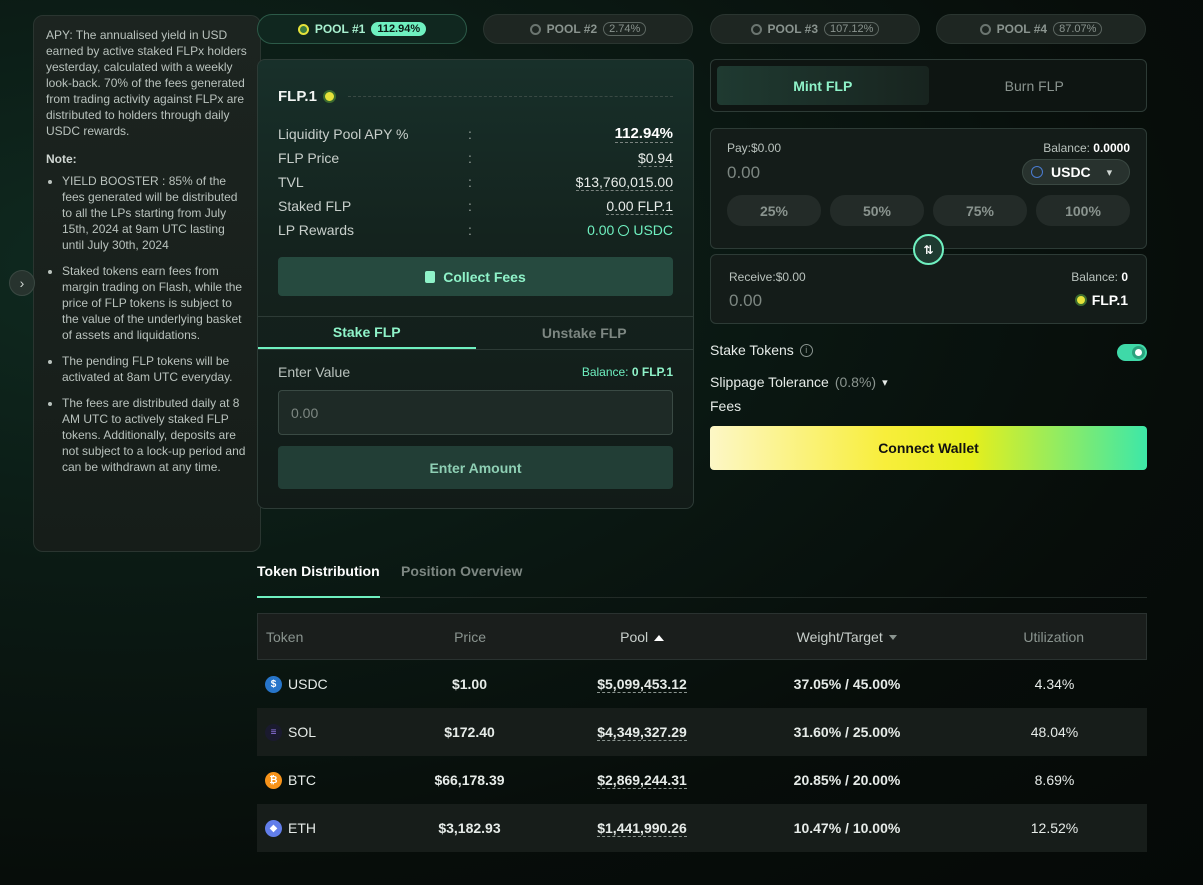 This screenshot has height=885, width=1203. Describe the element at coordinates (1054, 636) in the screenshot. I see `header-utilization: Utilization` at that location.